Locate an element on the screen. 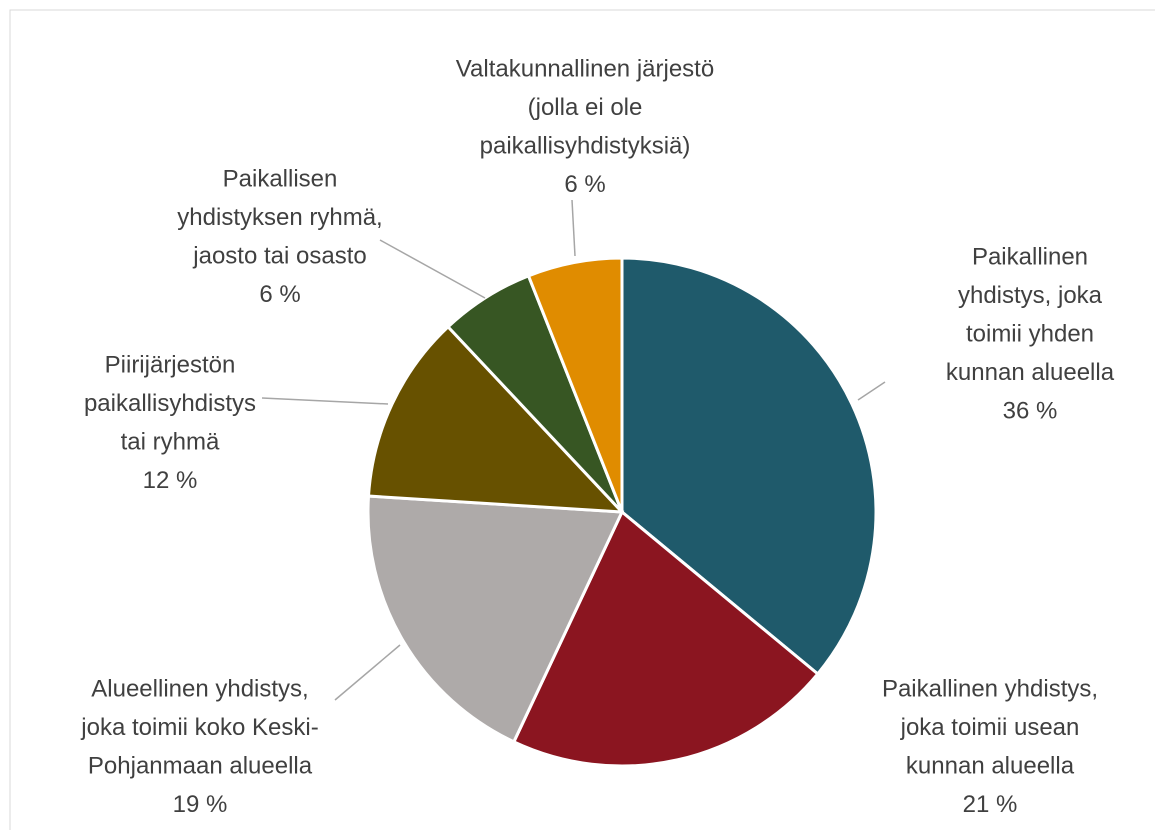  slice-label: paikallisyhdistyksiä) is located at coordinates (585, 145).